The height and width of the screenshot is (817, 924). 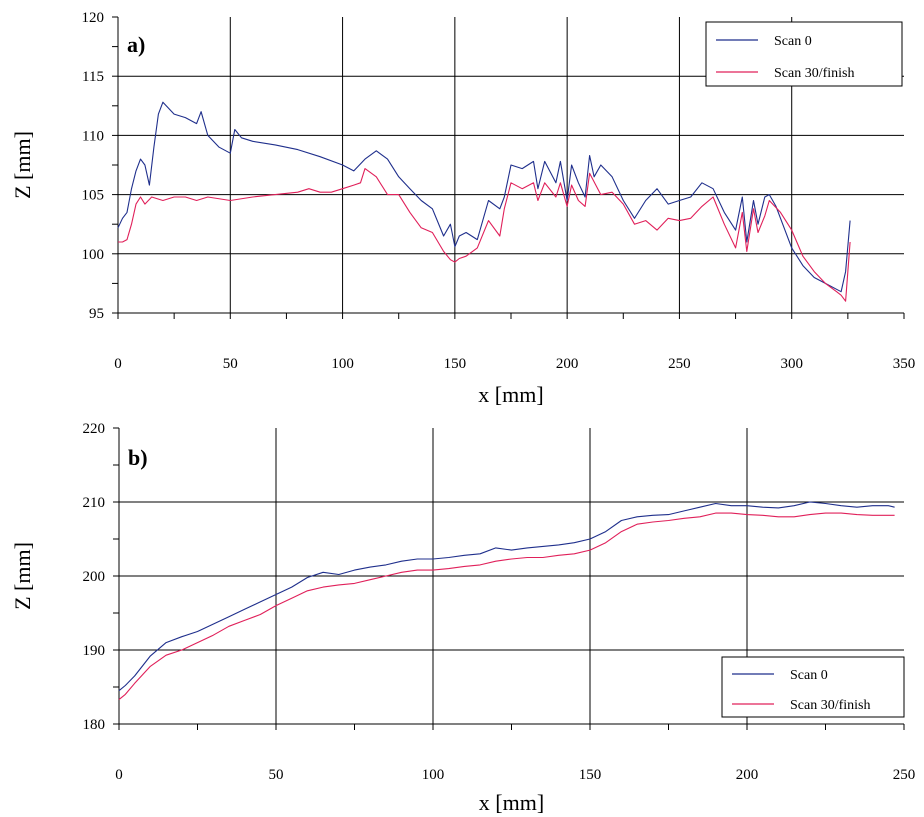 I want to click on y-tick-label: 200, so click(x=94, y=577).